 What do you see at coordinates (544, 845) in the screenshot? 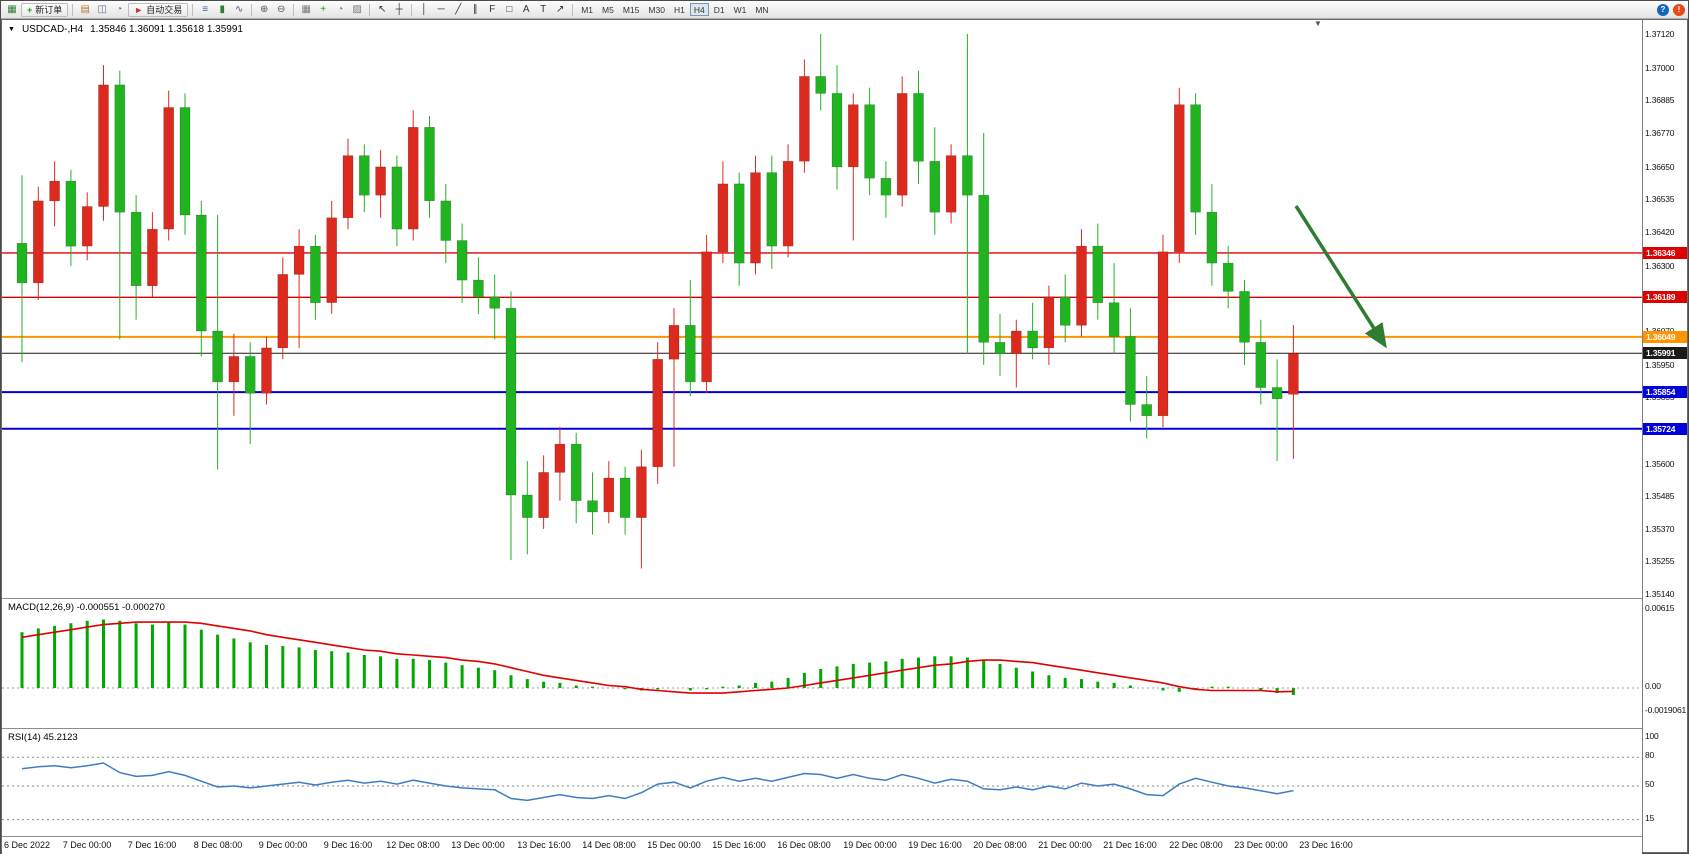
I see `time-label: 13 Dec 16:00` at bounding box center [544, 845].